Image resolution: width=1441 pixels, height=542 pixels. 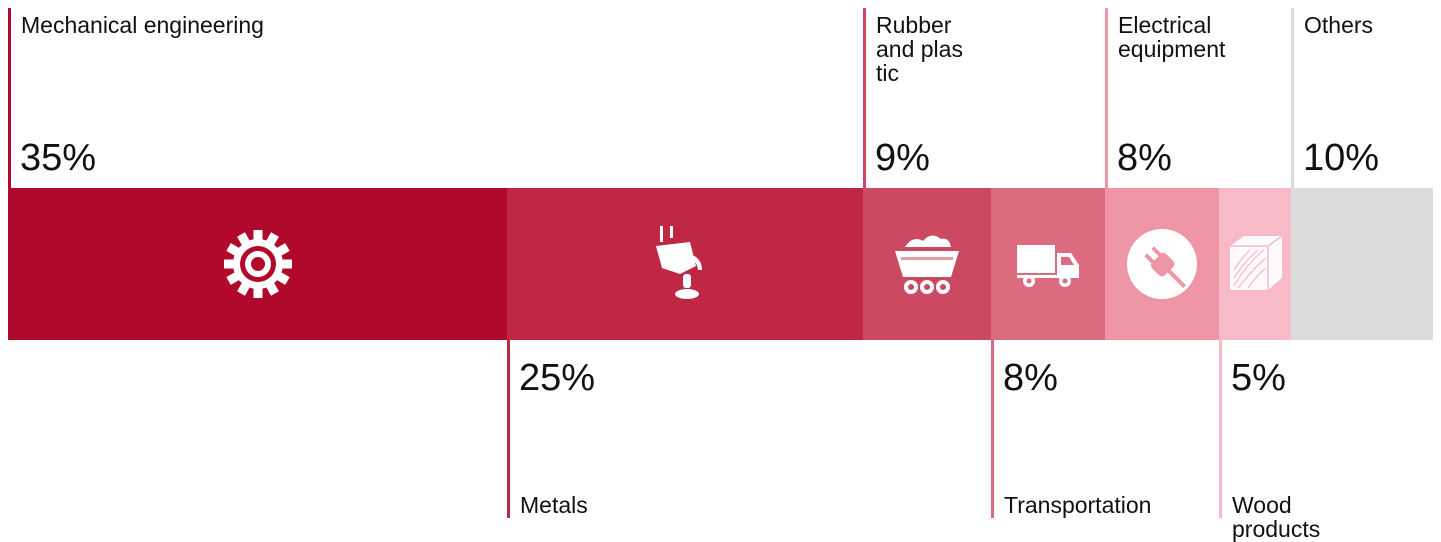 I want to click on category-label: Transportation, so click(x=1078, y=505).